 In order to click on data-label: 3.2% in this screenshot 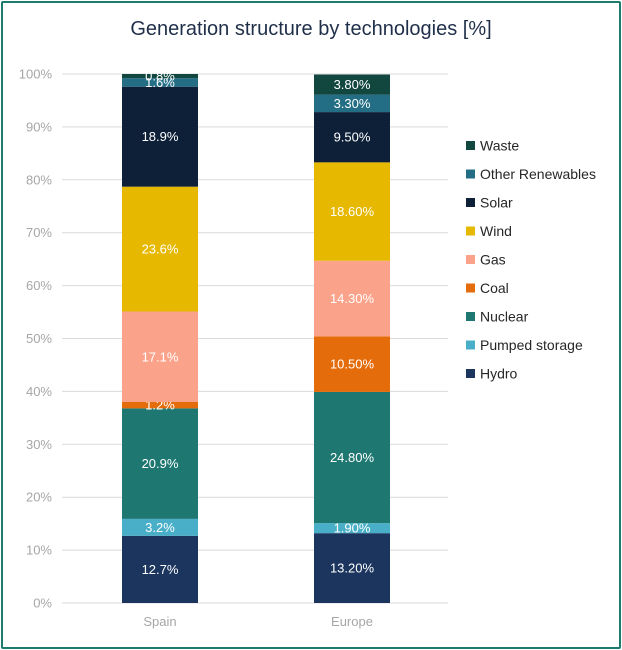, I will do `click(160, 527)`.